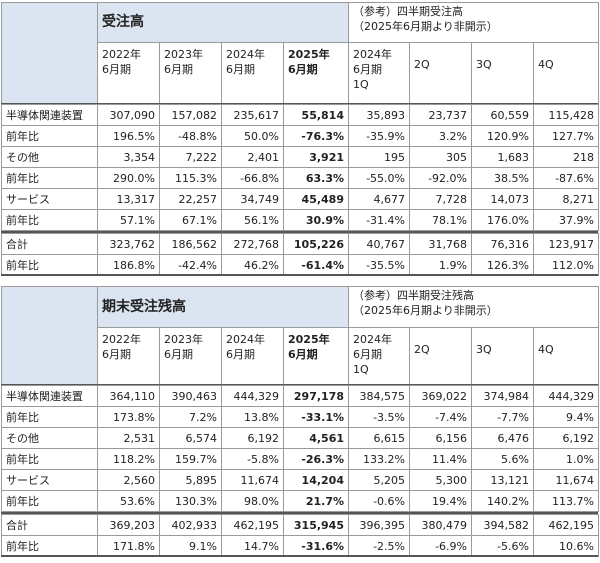 The width and height of the screenshot is (600, 563). What do you see at coordinates (190, 459) in the screenshot?
I see `value-cell: 159.7%` at bounding box center [190, 459].